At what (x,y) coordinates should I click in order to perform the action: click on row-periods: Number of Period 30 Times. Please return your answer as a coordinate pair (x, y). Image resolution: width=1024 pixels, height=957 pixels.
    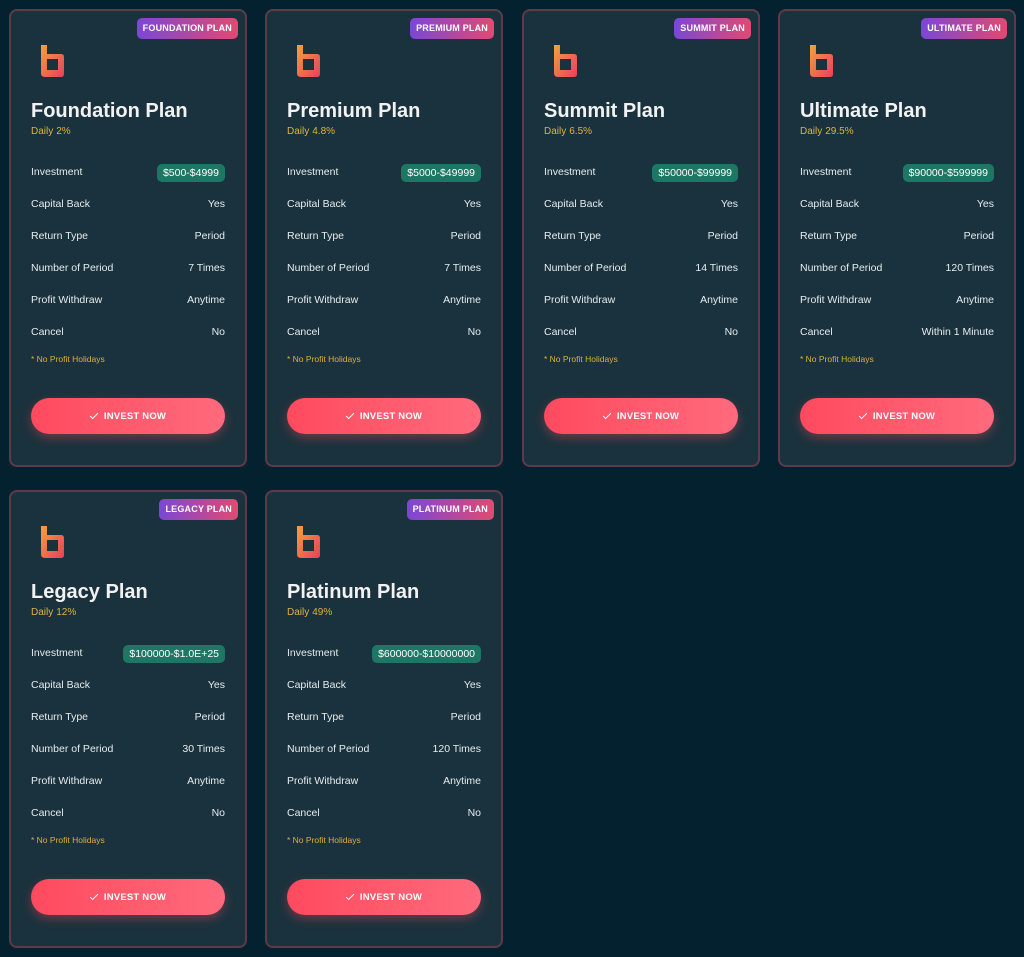
    Looking at the image, I should click on (128, 756).